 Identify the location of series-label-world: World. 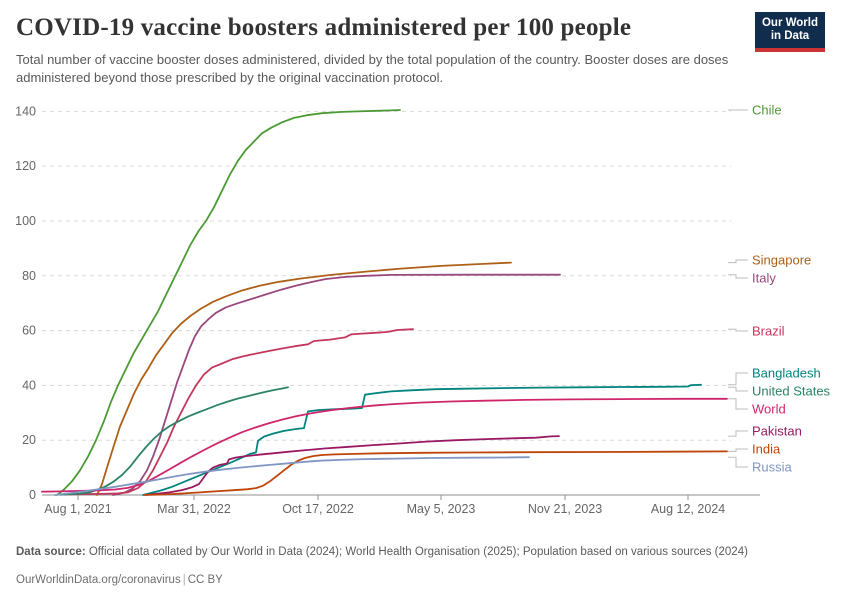
(769, 409).